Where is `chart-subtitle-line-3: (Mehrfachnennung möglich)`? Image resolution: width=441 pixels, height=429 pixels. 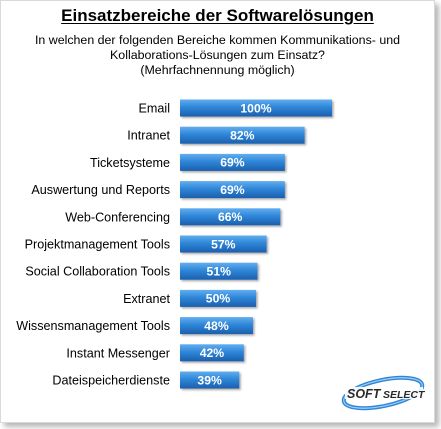 chart-subtitle-line-3: (Mehrfachnennung möglich) is located at coordinates (217, 70).